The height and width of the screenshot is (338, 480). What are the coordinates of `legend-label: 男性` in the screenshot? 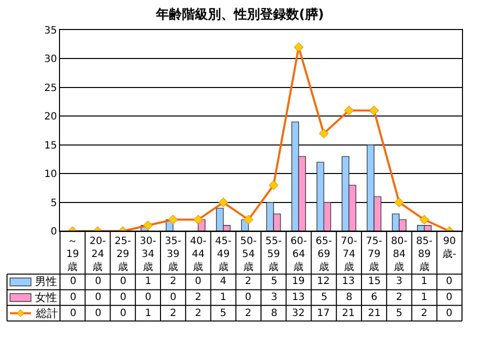 It's located at (46, 281).